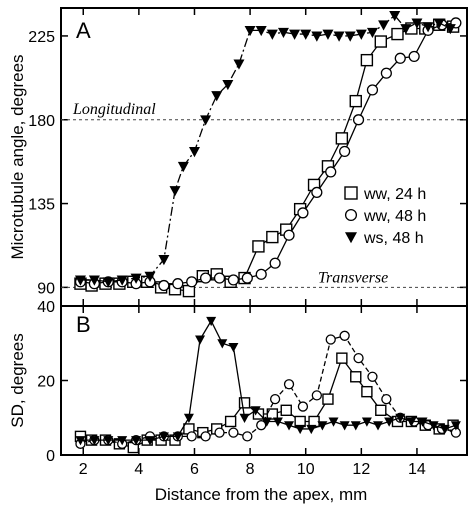 The height and width of the screenshot is (511, 474). Describe the element at coordinates (83, 469) in the screenshot. I see `x-tick-label: 2` at that location.